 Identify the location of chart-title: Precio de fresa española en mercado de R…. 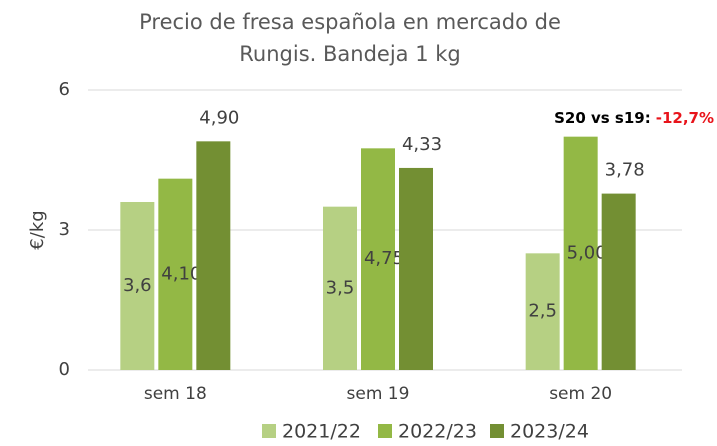
(350, 38).